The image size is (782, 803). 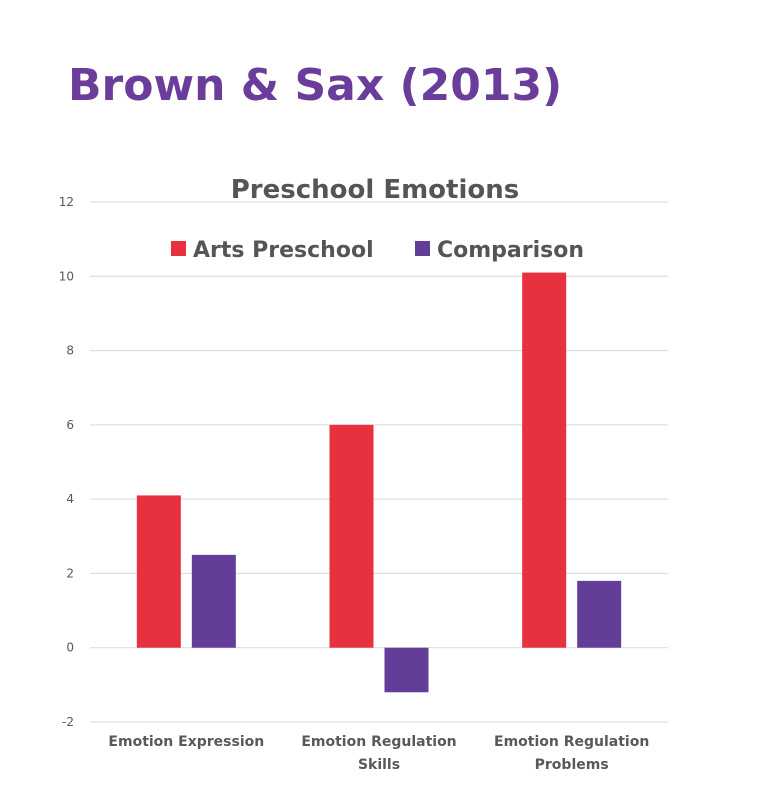 What do you see at coordinates (283, 250) in the screenshot?
I see `legend-label: Arts Preschool` at bounding box center [283, 250].